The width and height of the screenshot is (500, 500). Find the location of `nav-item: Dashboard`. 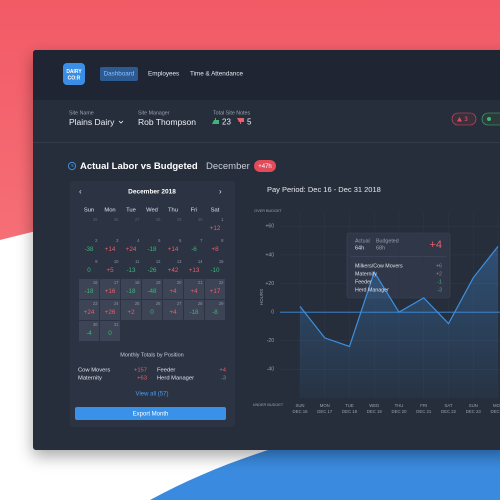

nav-item: Dashboard is located at coordinates (119, 74).